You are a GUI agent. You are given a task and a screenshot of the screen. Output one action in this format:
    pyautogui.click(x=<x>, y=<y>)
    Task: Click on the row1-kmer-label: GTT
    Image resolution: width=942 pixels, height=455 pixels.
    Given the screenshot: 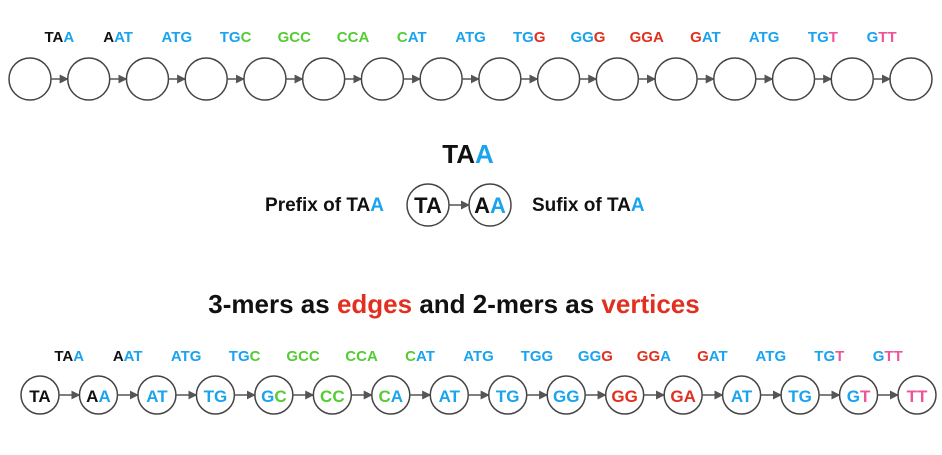 What is the action you would take?
    pyautogui.click(x=882, y=37)
    